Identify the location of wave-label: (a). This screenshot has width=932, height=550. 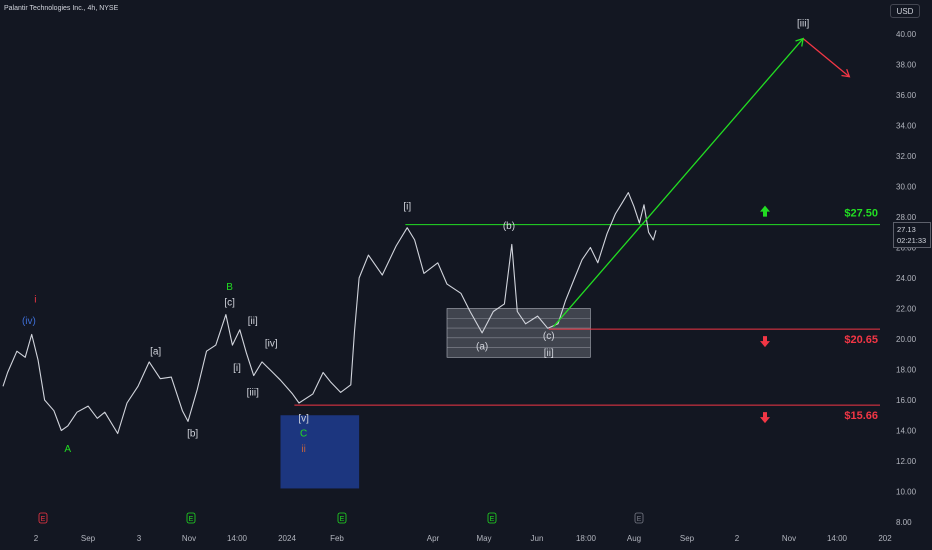
(482, 347).